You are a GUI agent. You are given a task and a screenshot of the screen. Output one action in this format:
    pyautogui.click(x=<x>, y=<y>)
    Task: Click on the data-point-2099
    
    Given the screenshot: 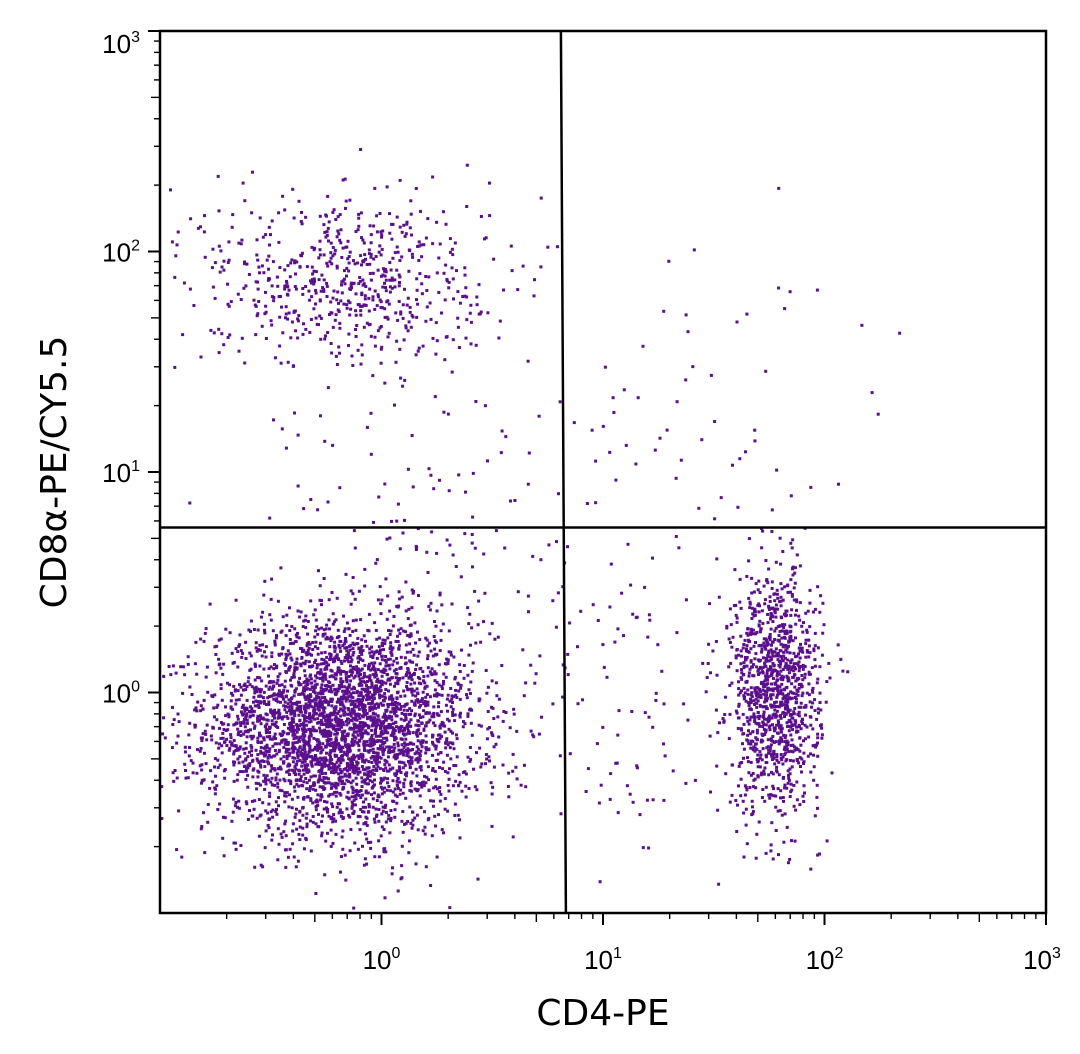 What is the action you would take?
    pyautogui.click(x=313, y=666)
    